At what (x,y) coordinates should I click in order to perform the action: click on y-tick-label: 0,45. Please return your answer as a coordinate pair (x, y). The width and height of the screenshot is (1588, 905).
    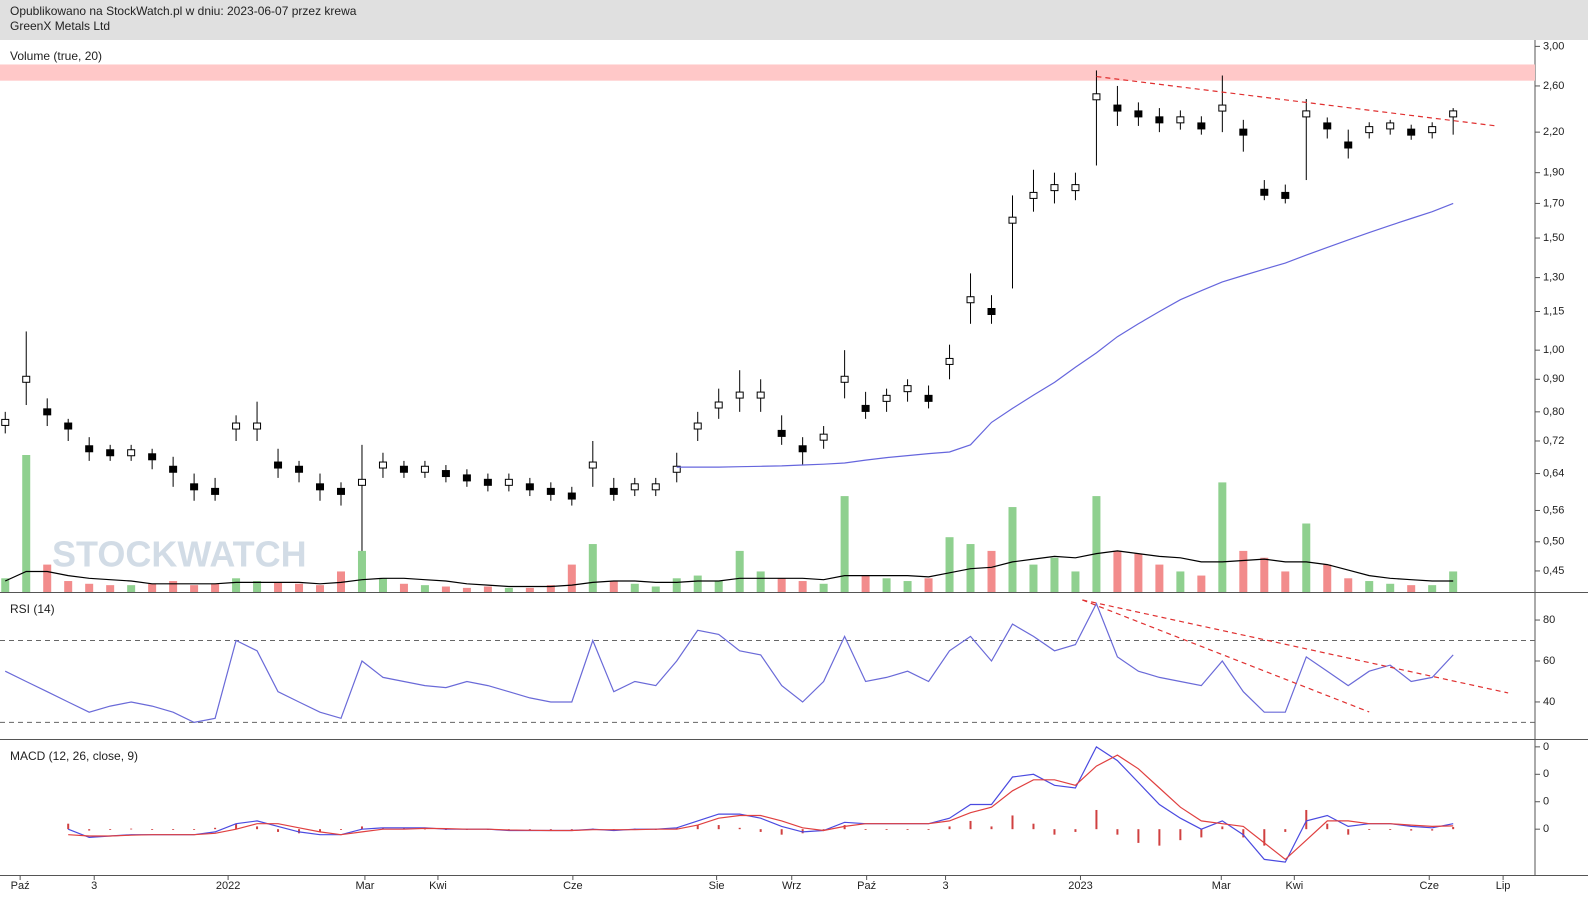
    Looking at the image, I should click on (1553, 571).